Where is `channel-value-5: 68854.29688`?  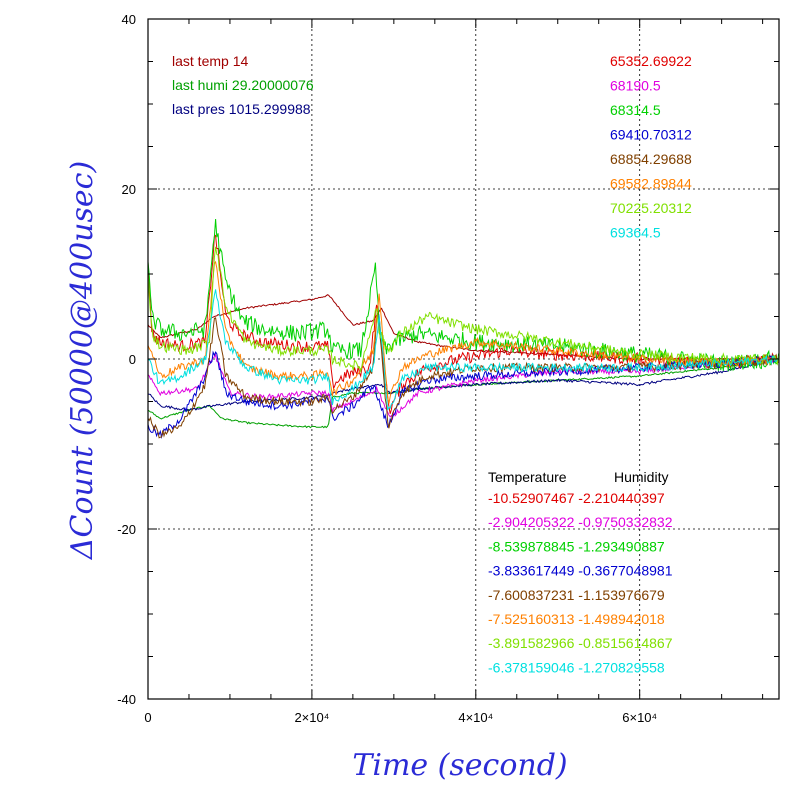
channel-value-5: 68854.29688 is located at coordinates (651, 159).